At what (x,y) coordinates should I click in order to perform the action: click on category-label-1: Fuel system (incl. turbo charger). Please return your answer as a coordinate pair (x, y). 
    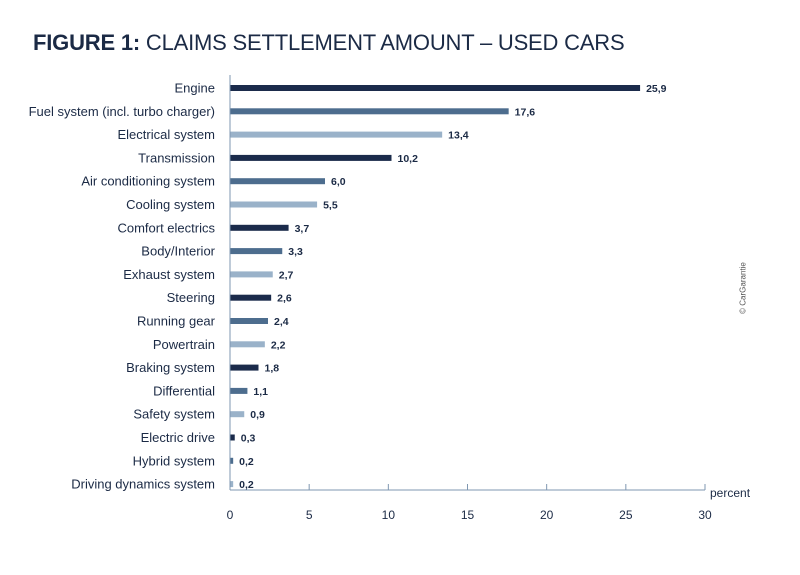
    Looking at the image, I should click on (122, 111).